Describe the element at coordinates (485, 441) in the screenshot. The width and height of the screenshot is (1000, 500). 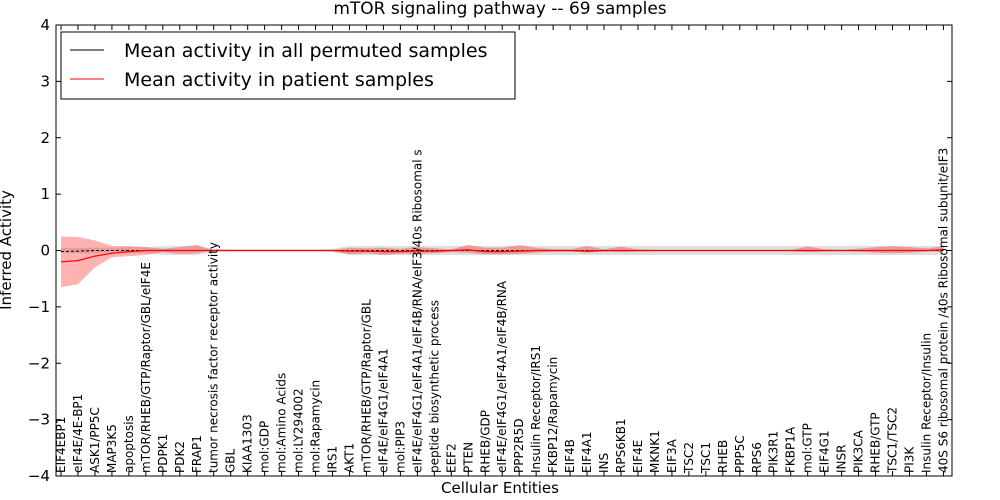
I see `x-tick-label: RHEB/GDP` at that location.